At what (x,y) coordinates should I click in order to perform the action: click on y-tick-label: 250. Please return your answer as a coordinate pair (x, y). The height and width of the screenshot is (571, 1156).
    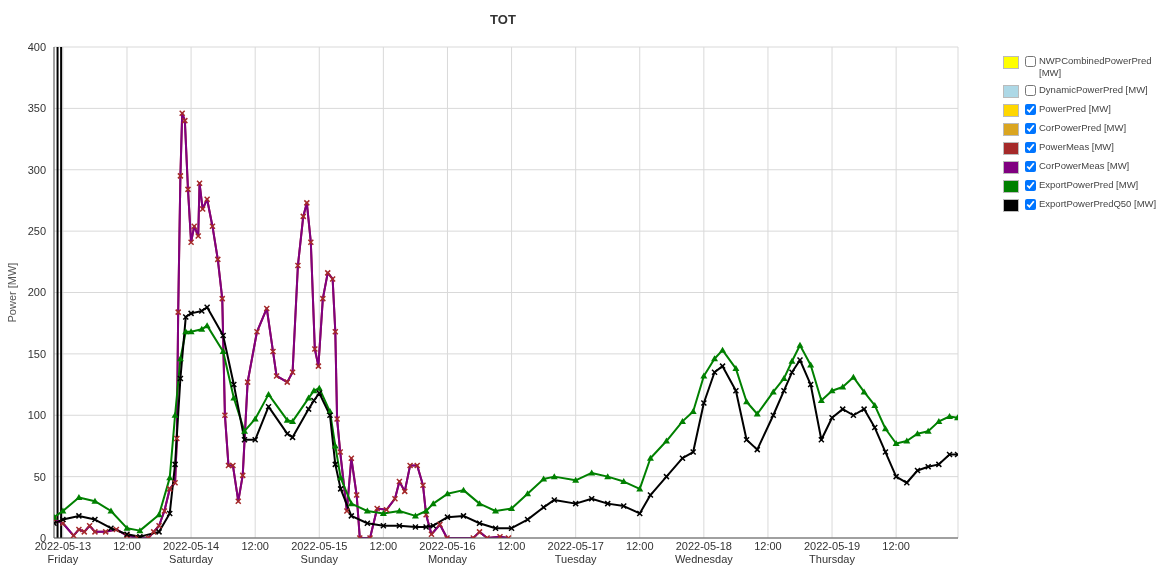
    Looking at the image, I should click on (36, 231).